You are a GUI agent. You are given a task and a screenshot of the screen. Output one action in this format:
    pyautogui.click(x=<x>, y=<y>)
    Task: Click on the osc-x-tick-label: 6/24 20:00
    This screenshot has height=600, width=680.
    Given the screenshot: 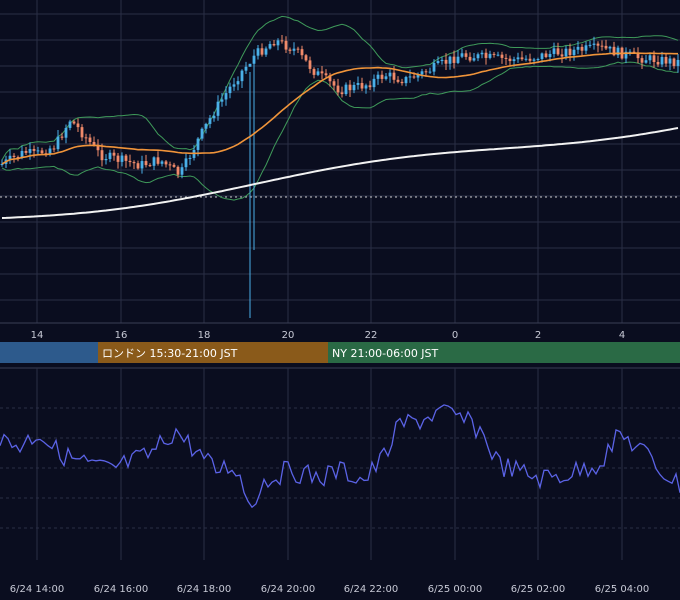 What is the action you would take?
    pyautogui.click(x=288, y=589)
    